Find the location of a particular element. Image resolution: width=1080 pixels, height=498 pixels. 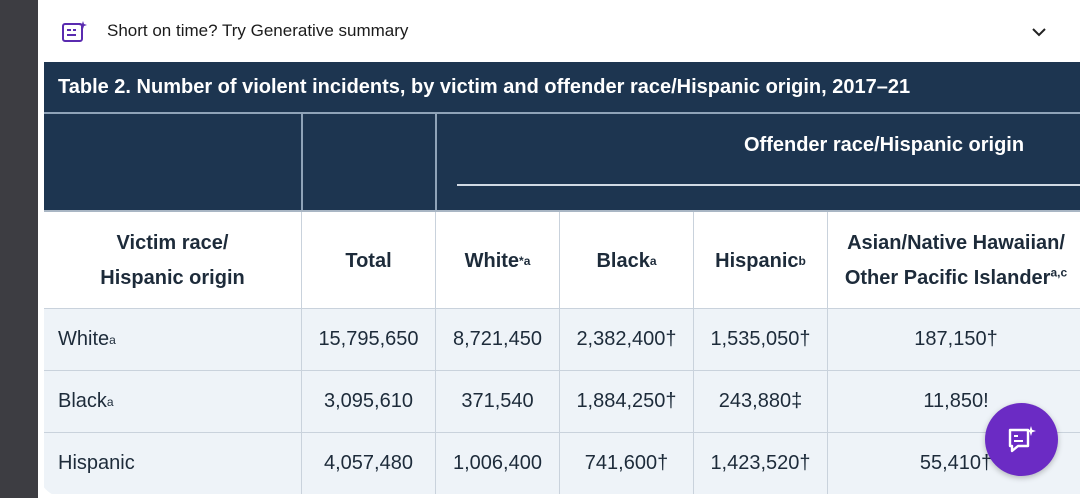

row-label: Black a is located at coordinates (173, 401).